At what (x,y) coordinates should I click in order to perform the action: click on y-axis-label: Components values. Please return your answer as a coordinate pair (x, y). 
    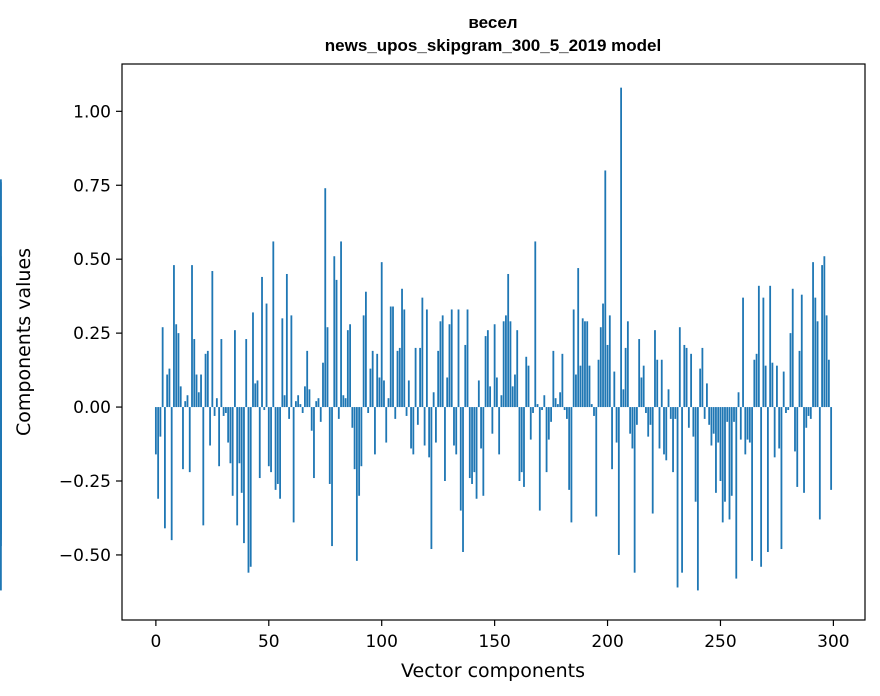
    Looking at the image, I should click on (24, 342).